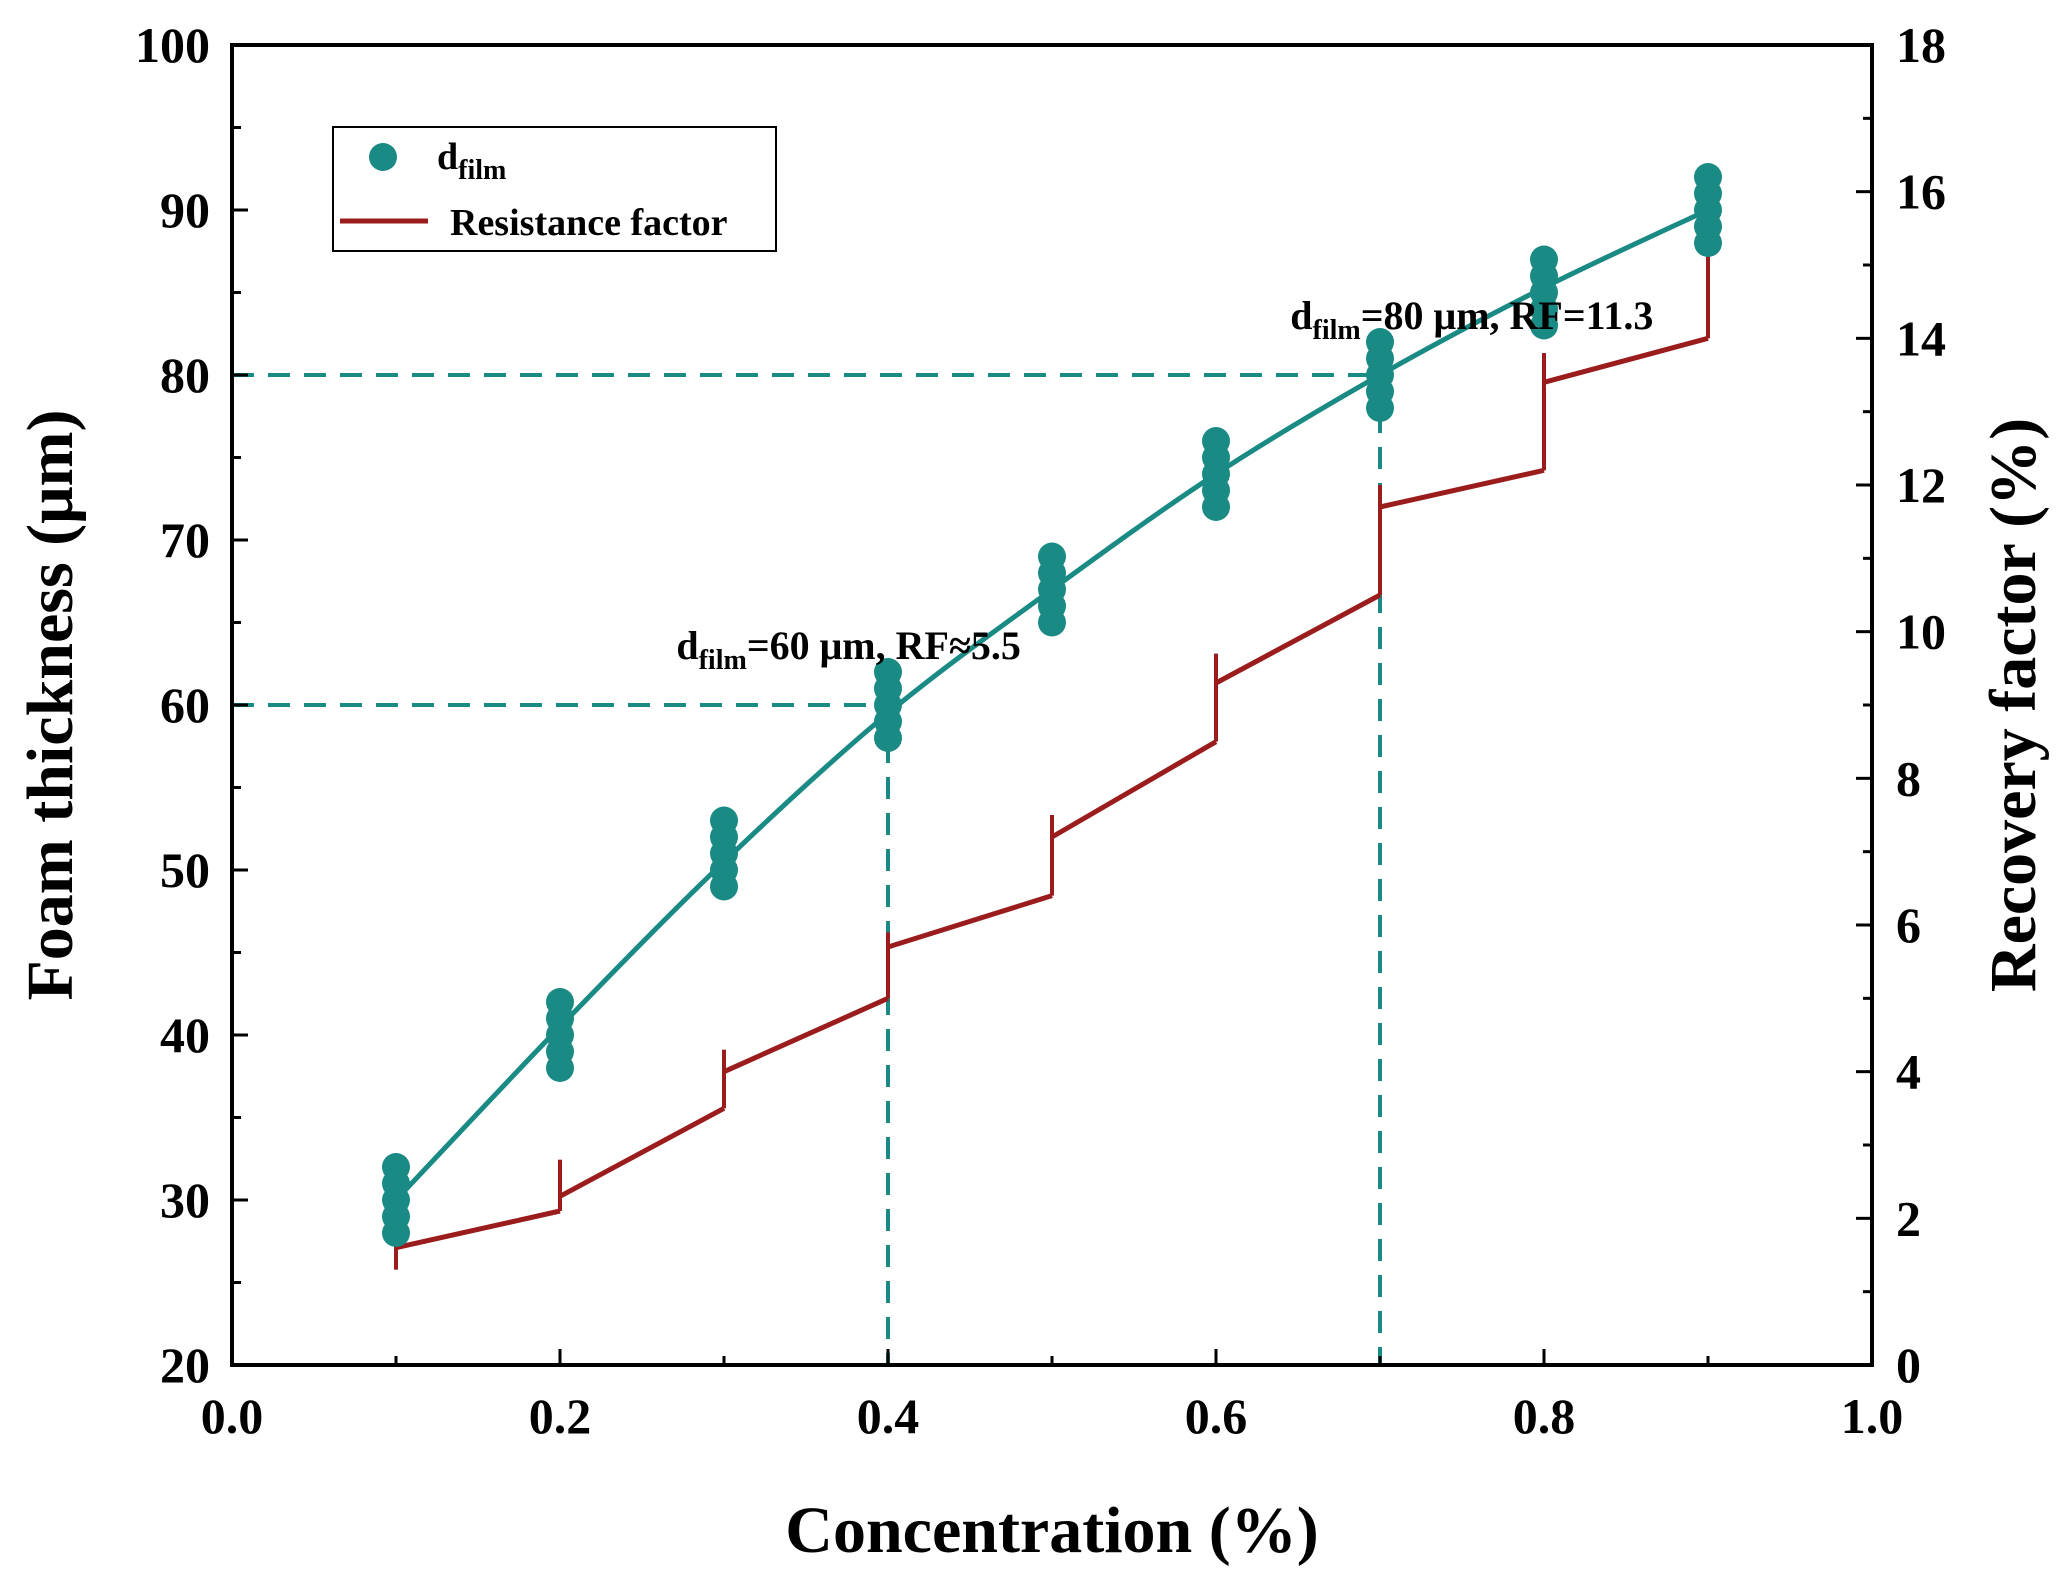  What do you see at coordinates (185, 705) in the screenshot?
I see `y-left-tick-label: 60` at bounding box center [185, 705].